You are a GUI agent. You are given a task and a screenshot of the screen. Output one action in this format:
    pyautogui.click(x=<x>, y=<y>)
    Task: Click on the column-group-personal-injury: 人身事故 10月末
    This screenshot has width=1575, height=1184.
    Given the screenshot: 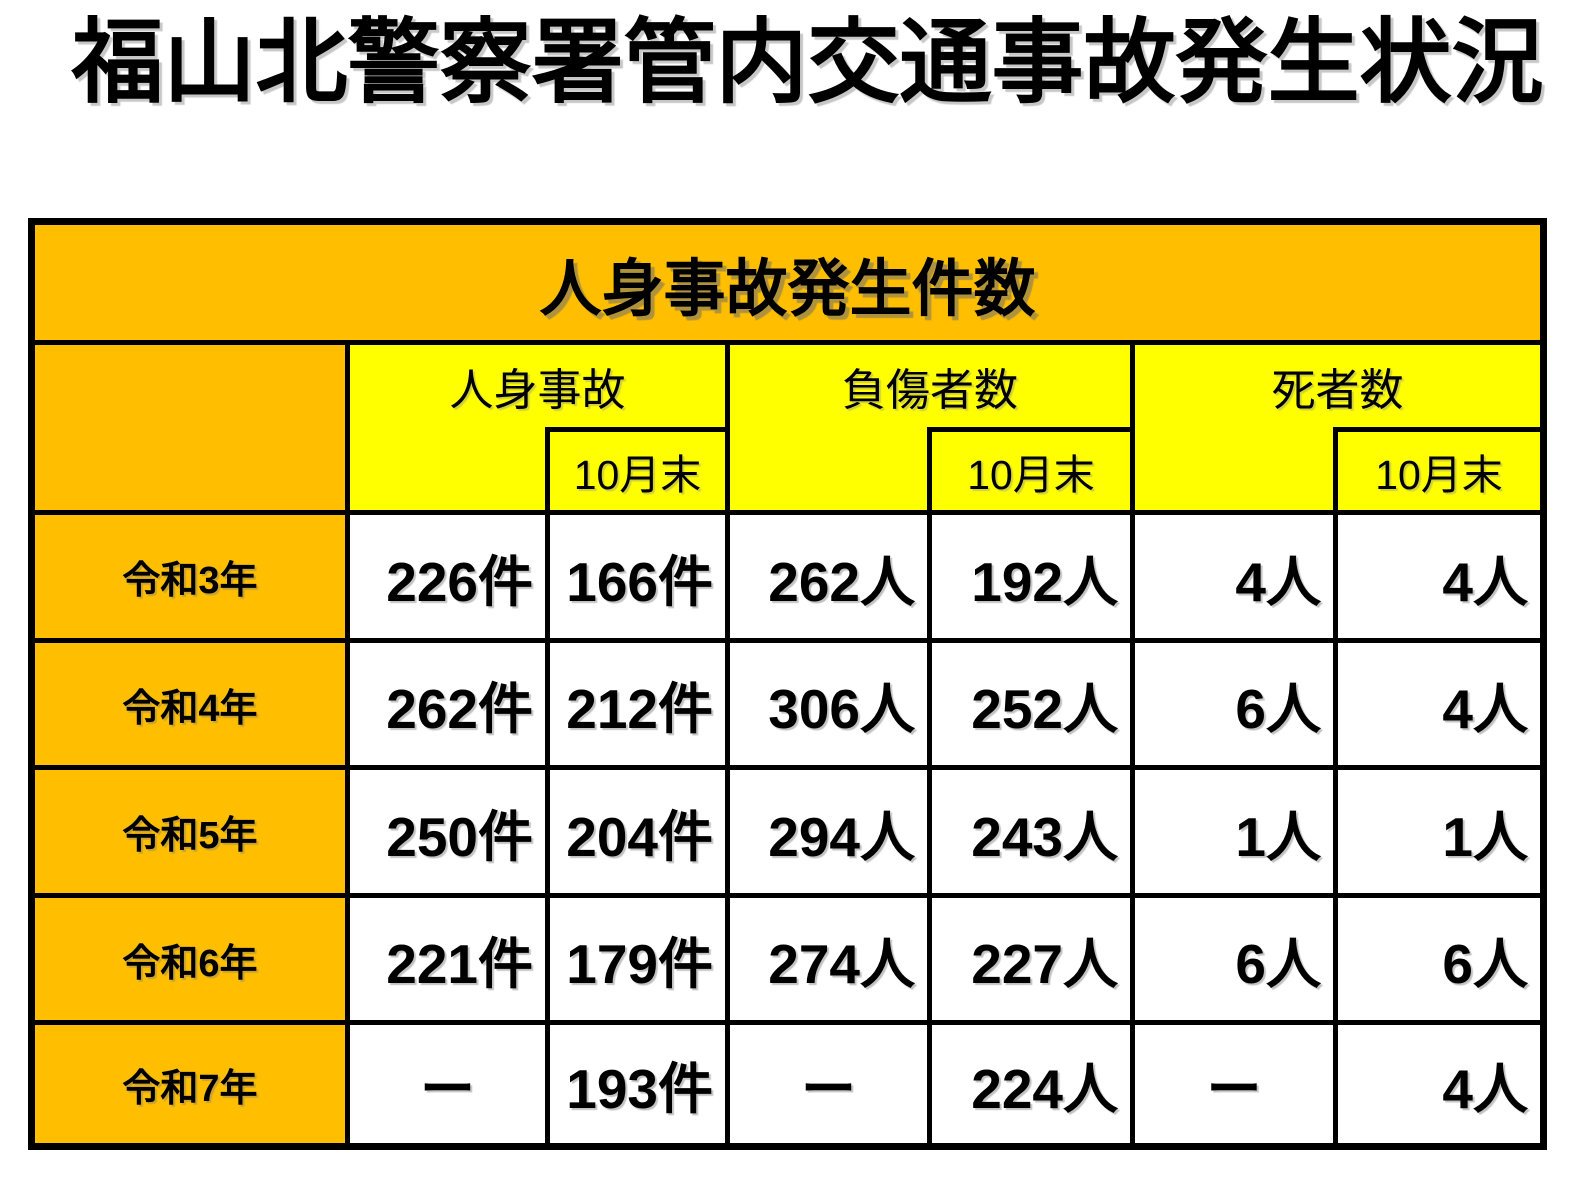 What is the action you would take?
    pyautogui.click(x=535, y=428)
    